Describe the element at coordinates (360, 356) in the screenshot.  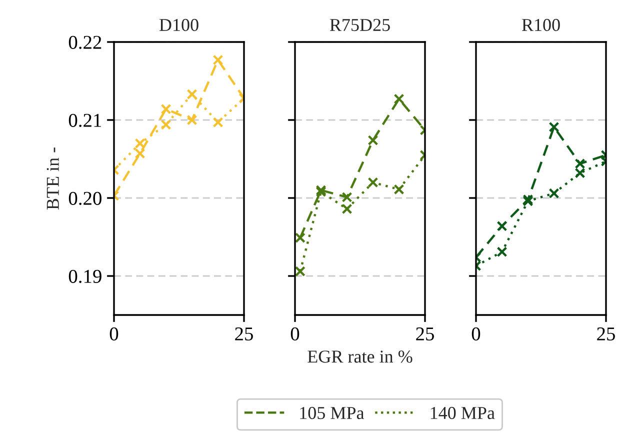
I see `x-axis-title: EGR rate in %` at that location.